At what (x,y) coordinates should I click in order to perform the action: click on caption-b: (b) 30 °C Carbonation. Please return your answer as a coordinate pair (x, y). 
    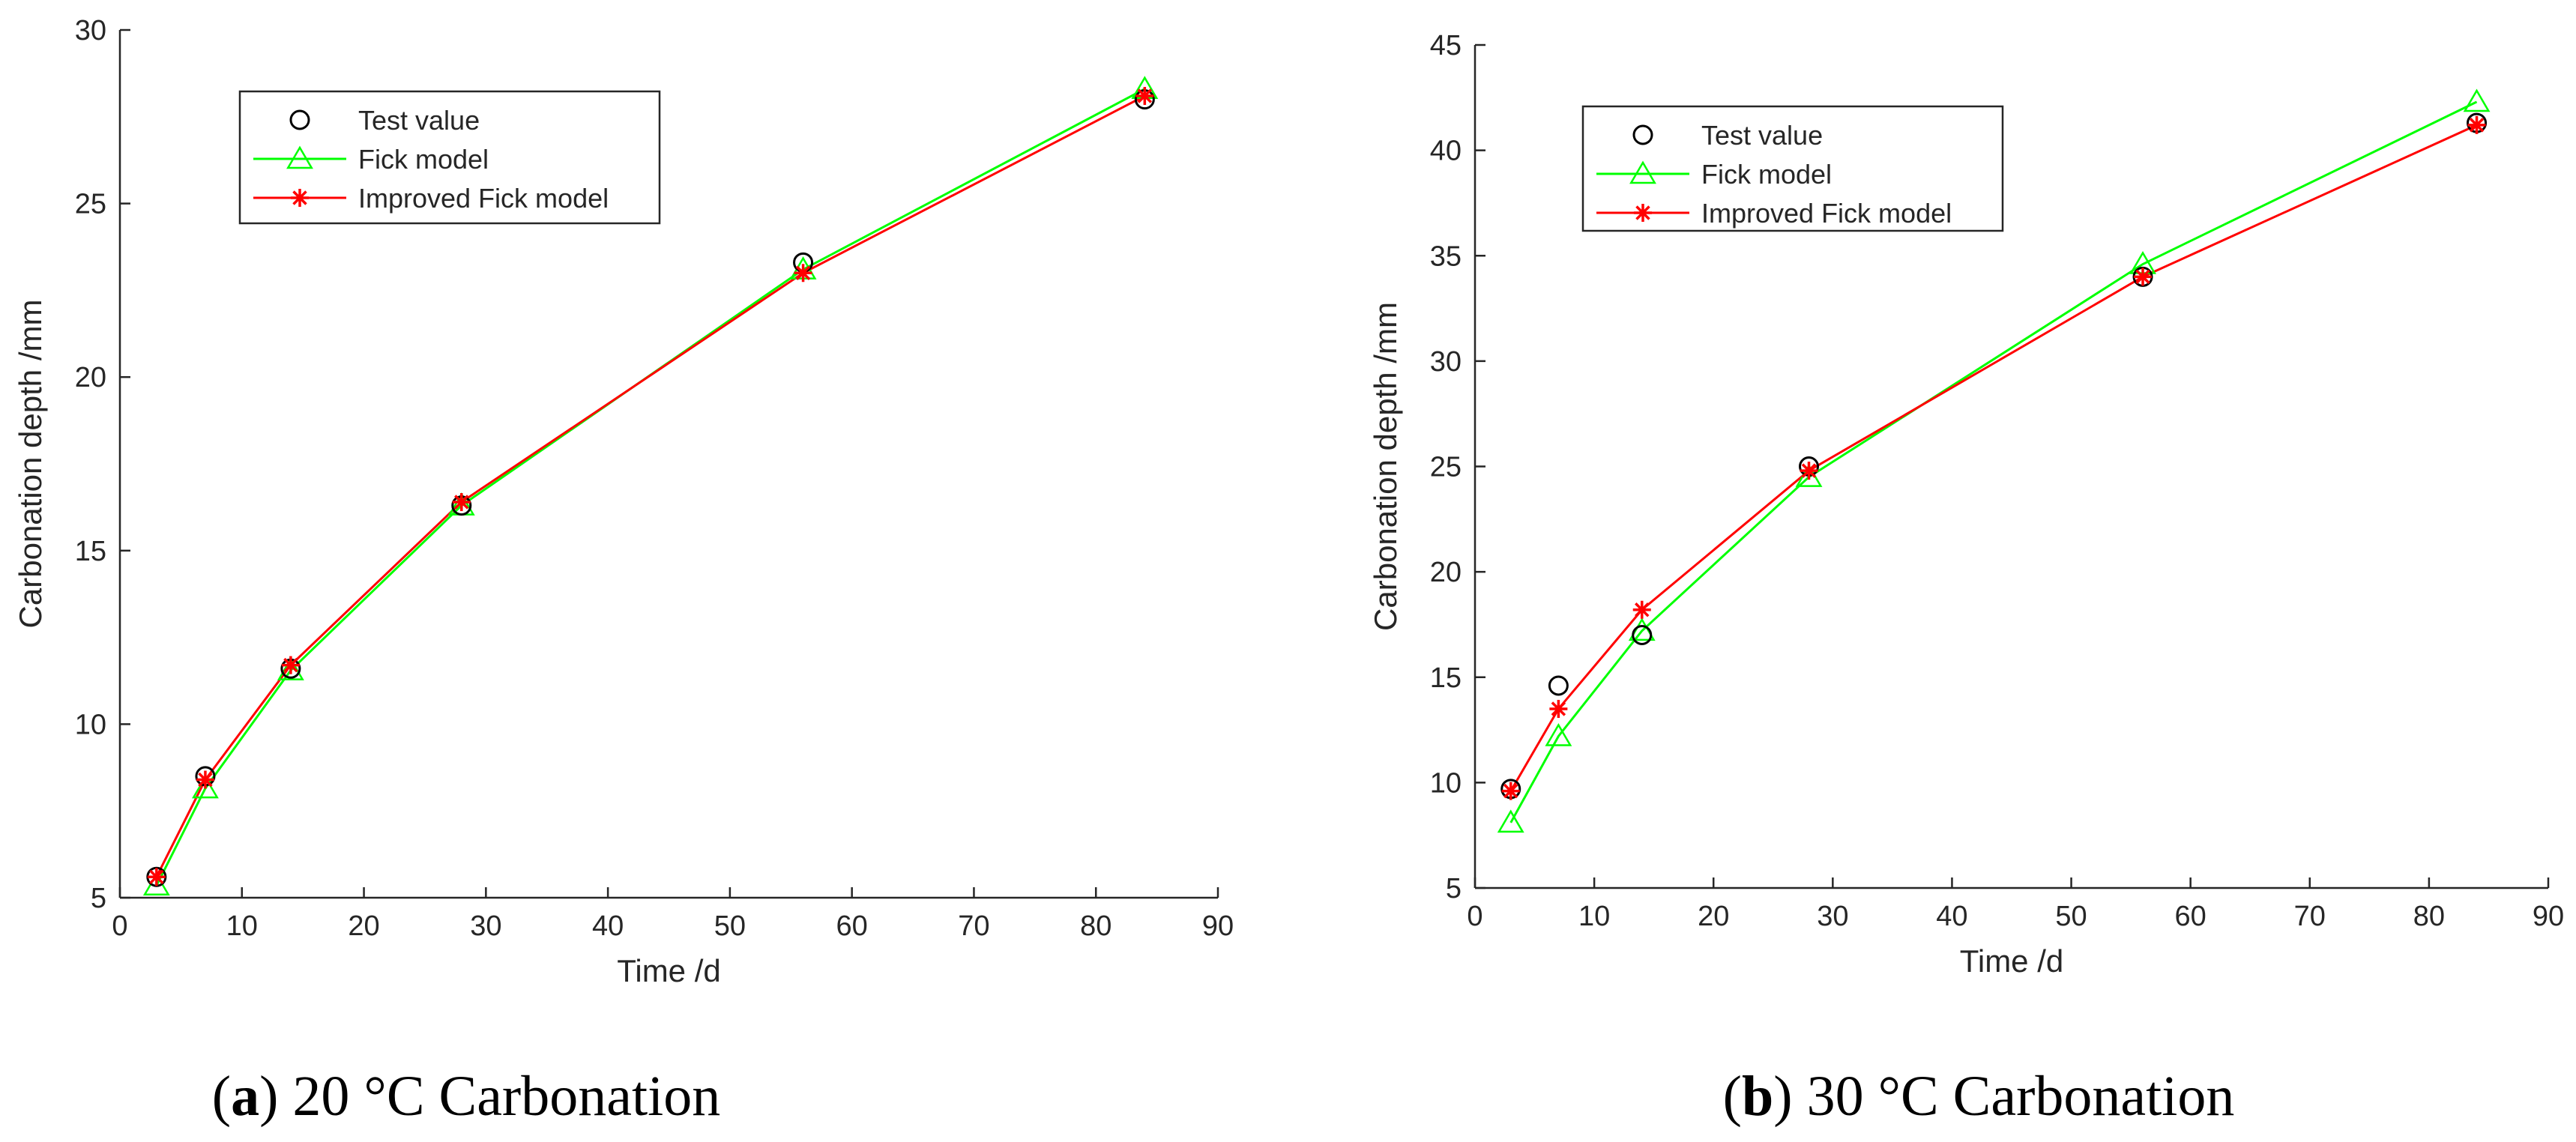
    Looking at the image, I should click on (1979, 1096).